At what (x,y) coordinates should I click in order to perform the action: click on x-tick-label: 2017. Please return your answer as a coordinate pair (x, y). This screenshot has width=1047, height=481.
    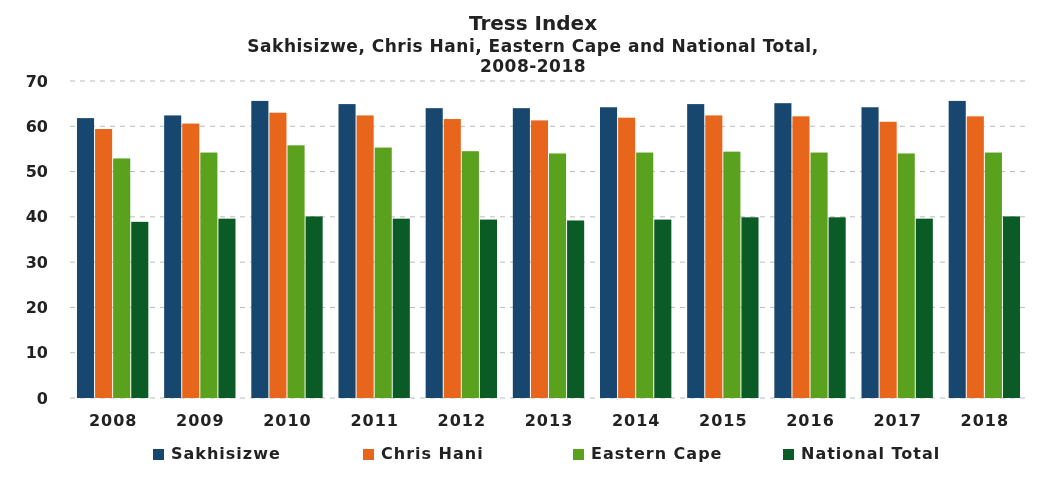
    Looking at the image, I should click on (897, 420).